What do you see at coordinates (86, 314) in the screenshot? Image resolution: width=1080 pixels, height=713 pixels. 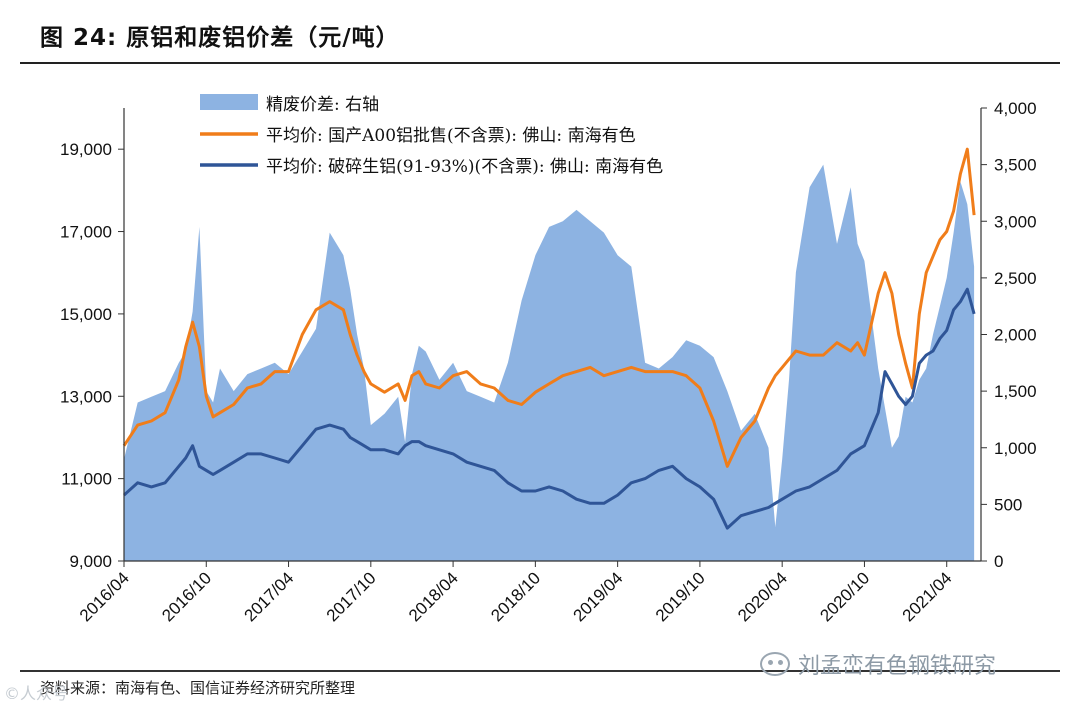 I see `left-tick-label: 15,000` at bounding box center [86, 314].